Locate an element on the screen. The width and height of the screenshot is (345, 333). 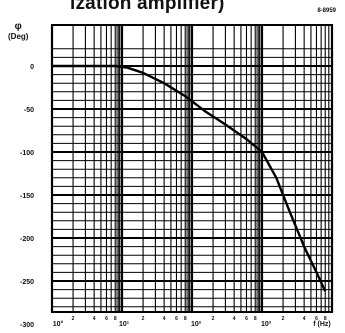
x-tick-label: 10² is located at coordinates (196, 324).